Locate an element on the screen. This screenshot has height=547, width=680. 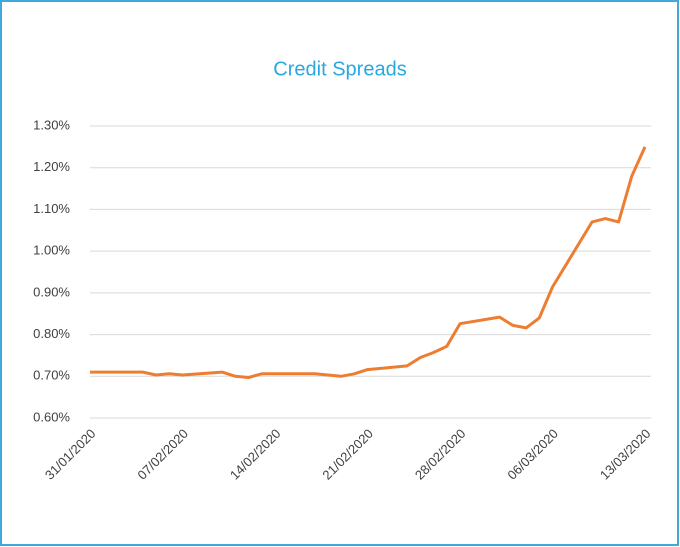
y-tick-label: 1.00% is located at coordinates (51, 250).